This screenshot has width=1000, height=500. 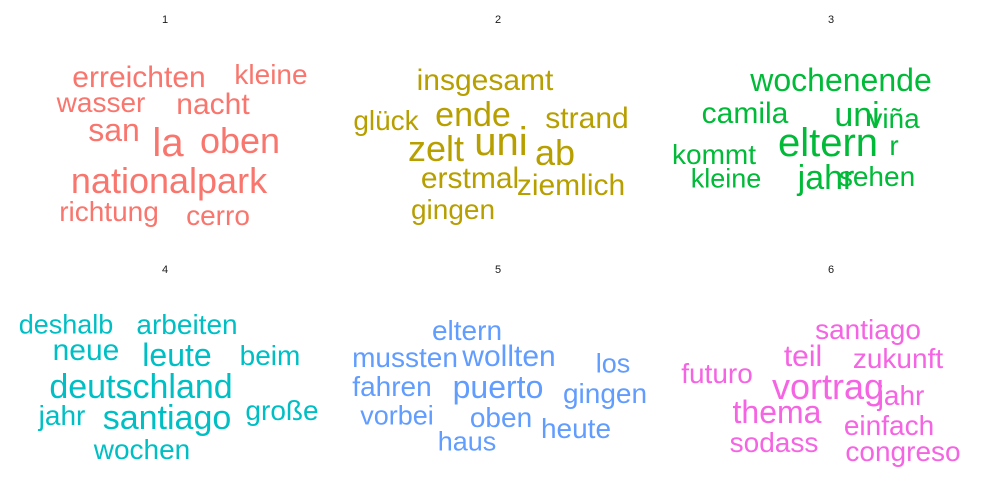 What do you see at coordinates (436, 148) in the screenshot?
I see `word: zelt` at bounding box center [436, 148].